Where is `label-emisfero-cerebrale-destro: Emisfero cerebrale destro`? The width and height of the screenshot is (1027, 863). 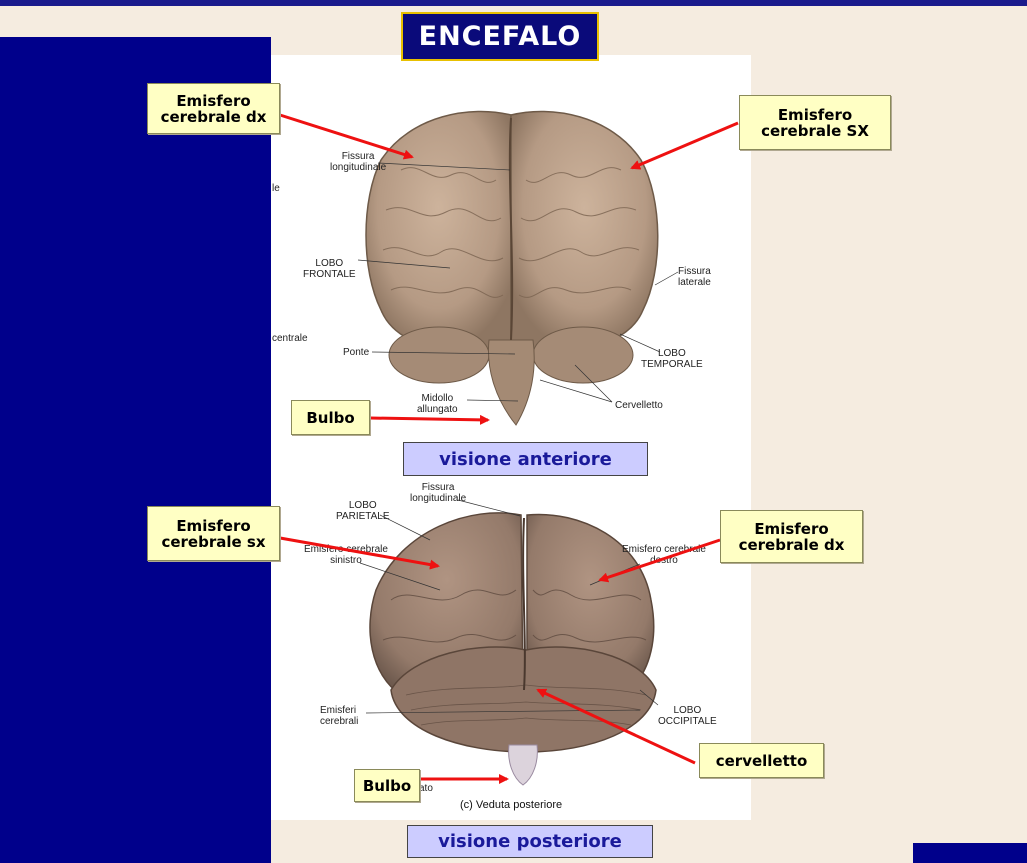
label-emisfero-cerebrale-destro: Emisfero cerebrale destro is located at coordinates (664, 555).